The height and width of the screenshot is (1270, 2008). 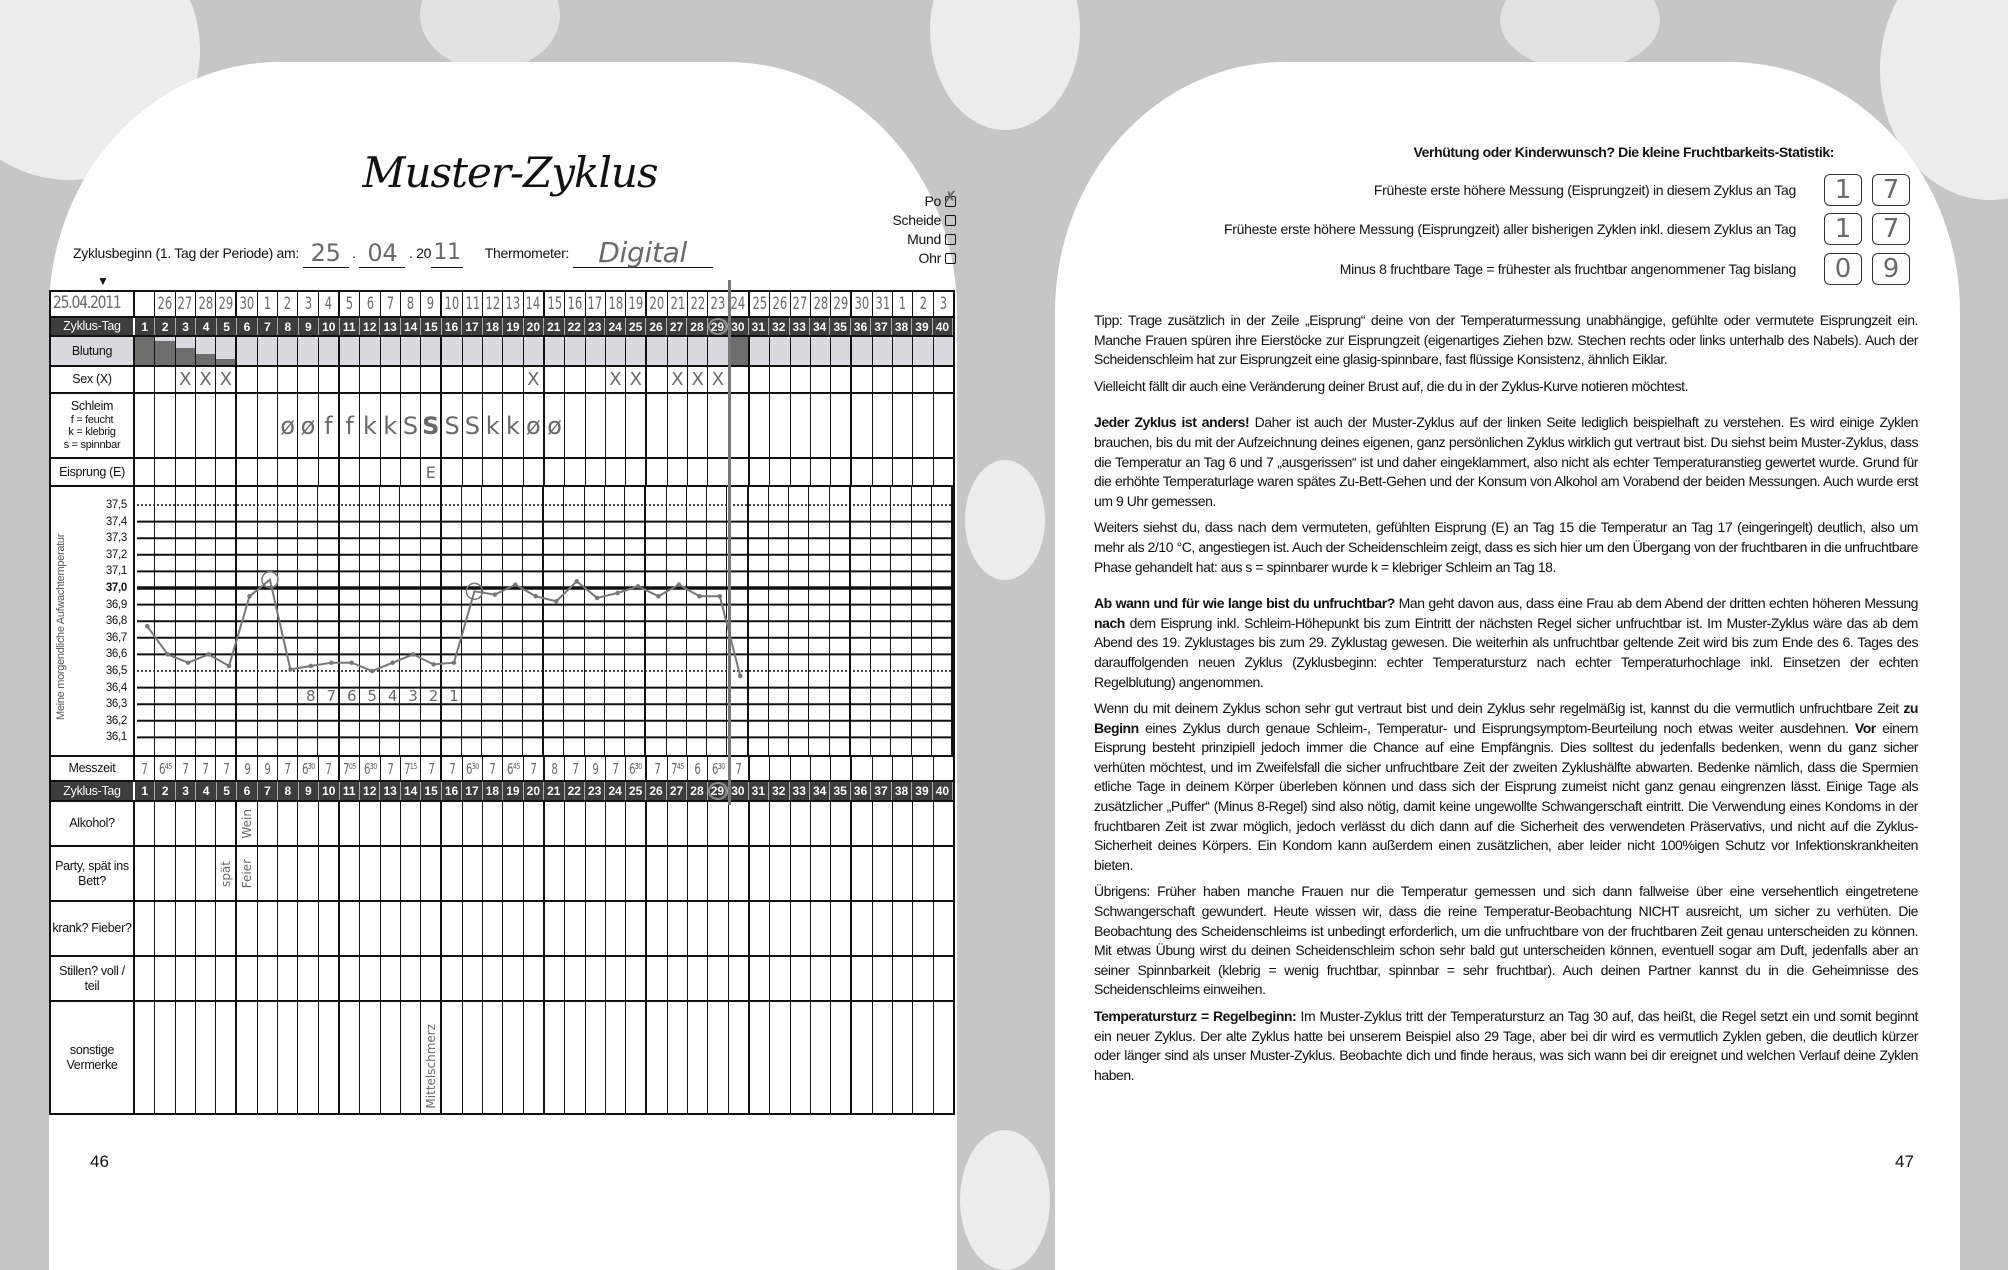 I want to click on day-cell: X, so click(x=718, y=379).